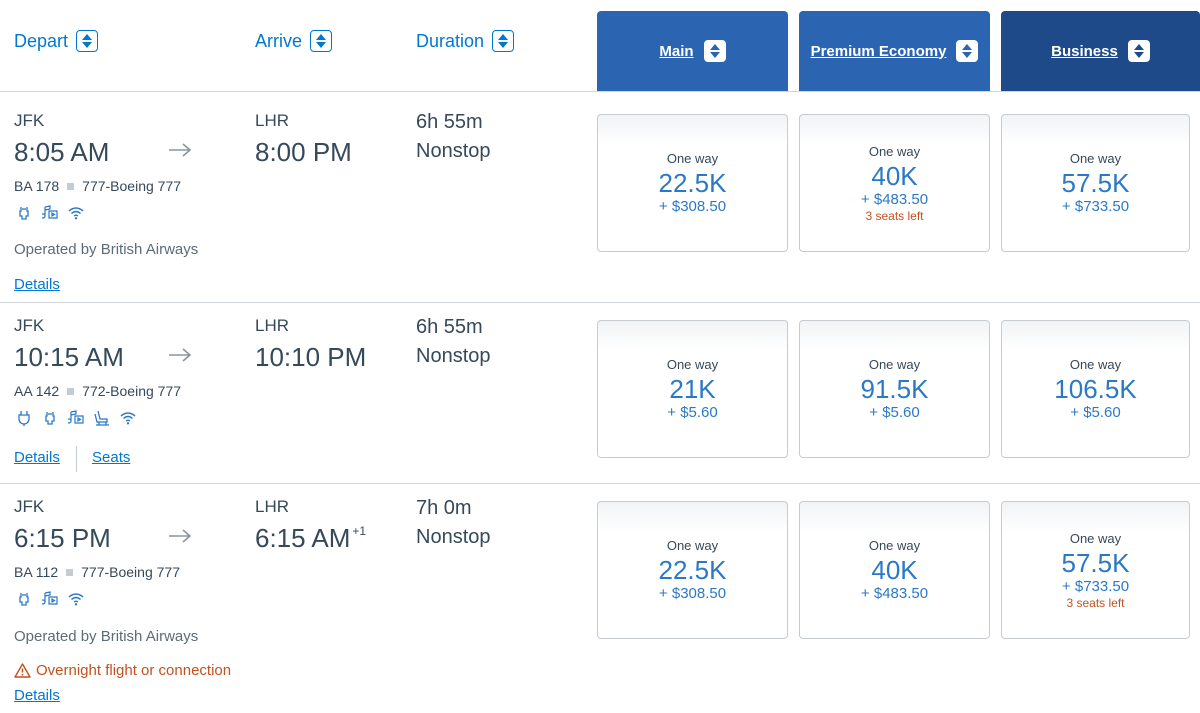 This screenshot has height=713, width=1200. I want to click on depart-time: 8:05 AM, so click(62, 152).